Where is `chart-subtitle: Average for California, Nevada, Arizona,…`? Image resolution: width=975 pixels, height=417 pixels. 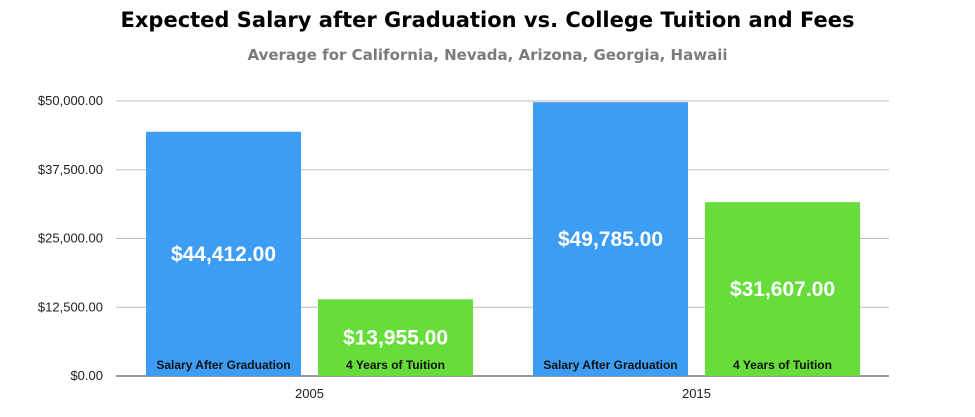 chart-subtitle: Average for California, Nevada, Arizona,… is located at coordinates (487, 55).